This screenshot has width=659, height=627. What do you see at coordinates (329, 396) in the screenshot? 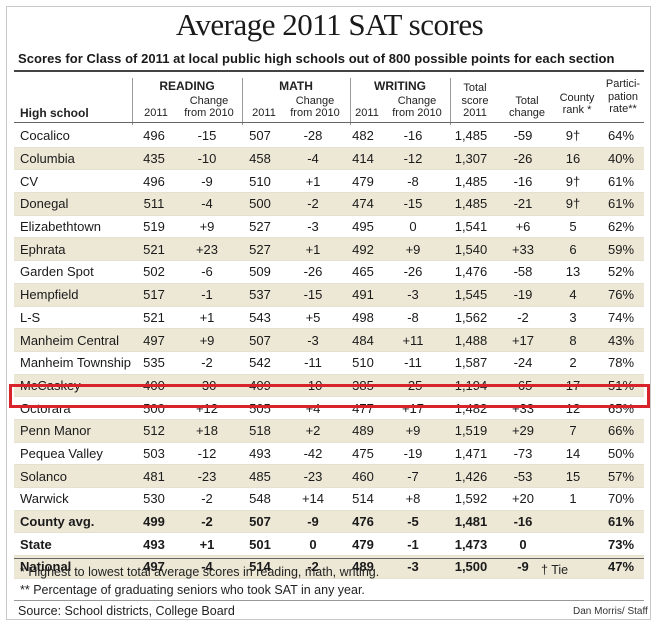
I see `highlight-box` at bounding box center [329, 396].